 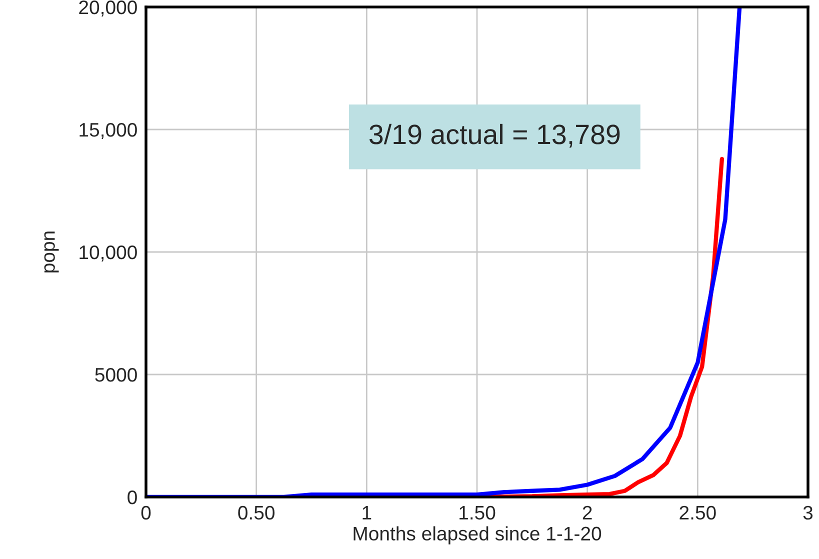 I want to click on x-tick-label: 2, so click(x=587, y=513).